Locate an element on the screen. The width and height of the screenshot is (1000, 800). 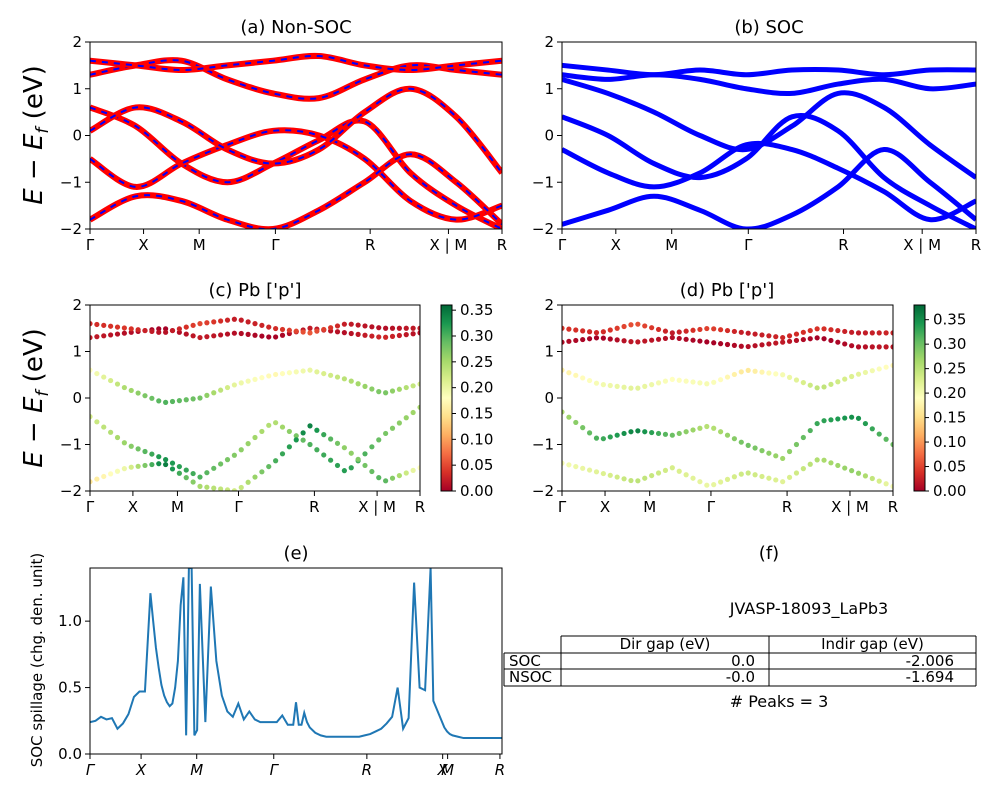
panel-c-title: (c) Pb ['p'] is located at coordinates (254, 290).